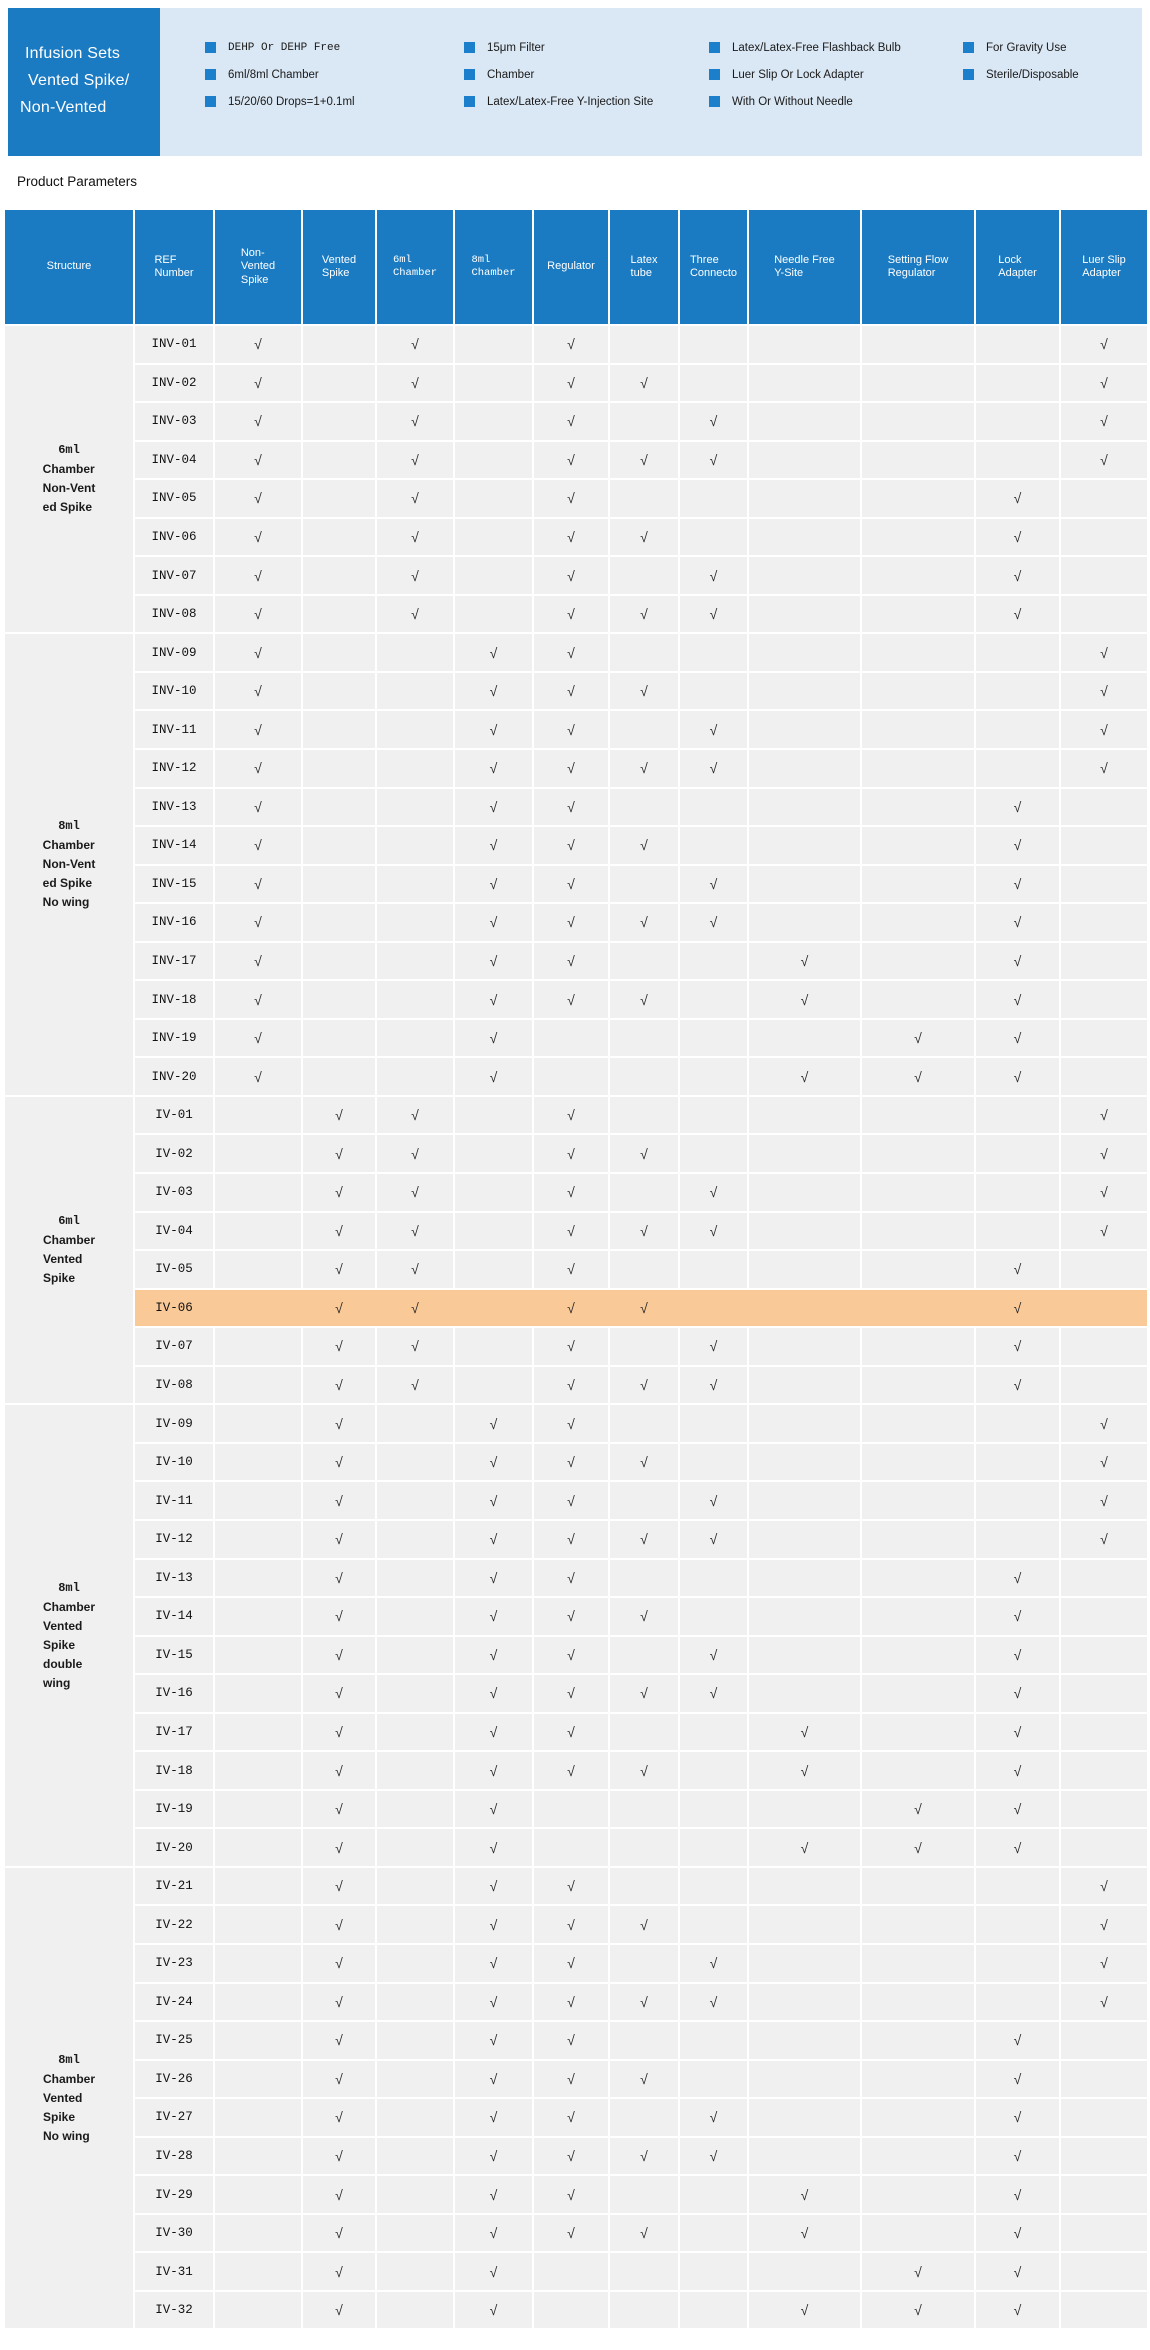 Image resolution: width=1150 pixels, height=2350 pixels. What do you see at coordinates (258, 267) in the screenshot?
I see `column-header: Non- Vented Spike` at bounding box center [258, 267].